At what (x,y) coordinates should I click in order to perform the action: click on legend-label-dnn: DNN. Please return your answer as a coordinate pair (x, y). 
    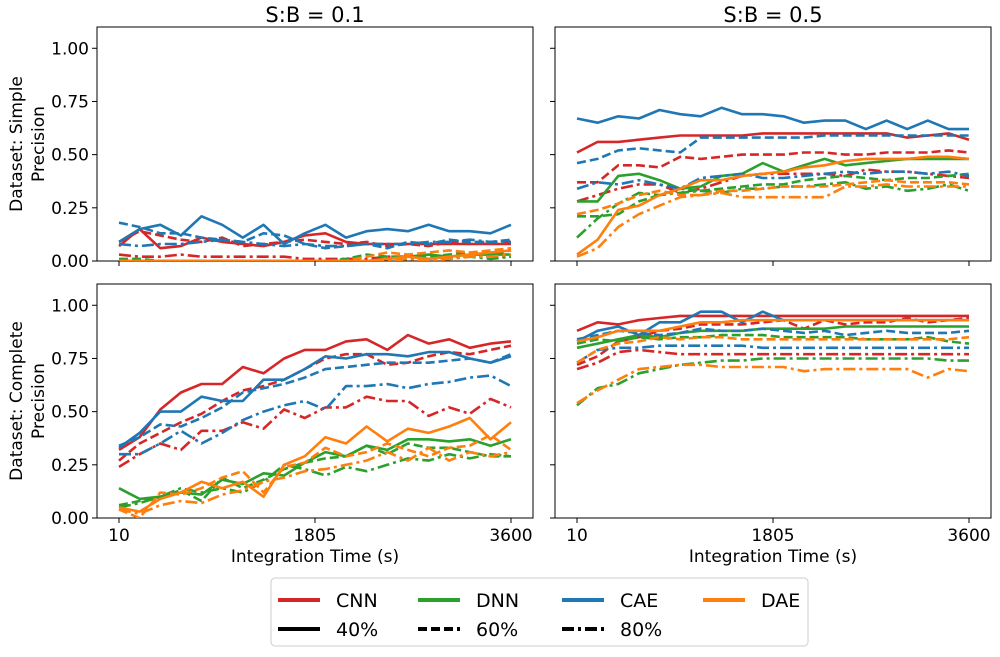
    Looking at the image, I should click on (497, 601).